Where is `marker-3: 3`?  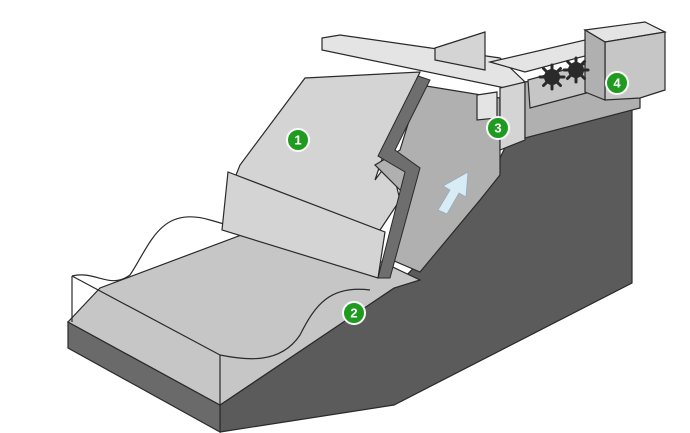 marker-3: 3 is located at coordinates (498, 128).